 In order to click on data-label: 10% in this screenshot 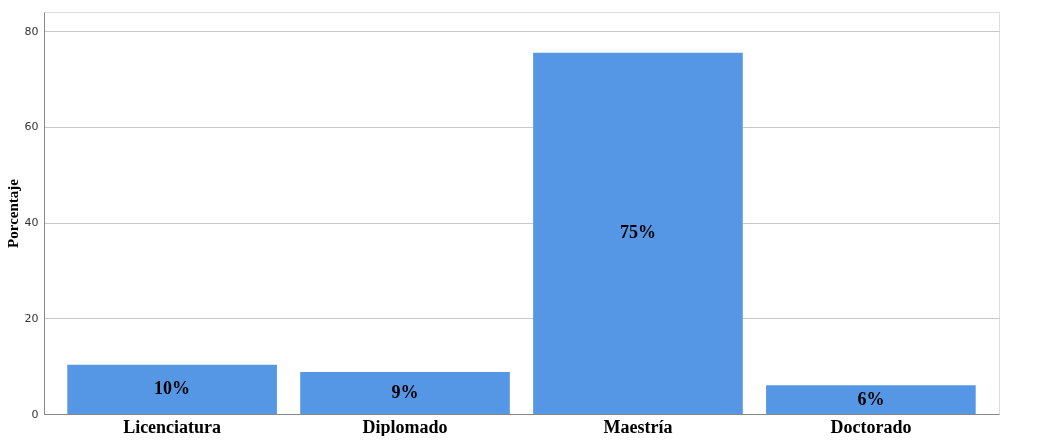, I will do `click(172, 388)`.